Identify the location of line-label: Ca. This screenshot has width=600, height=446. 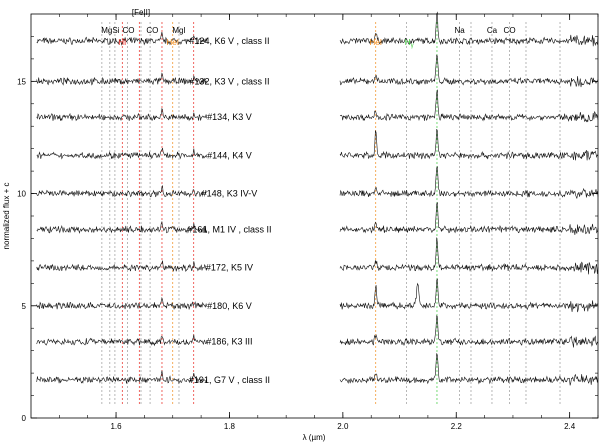
(492, 30).